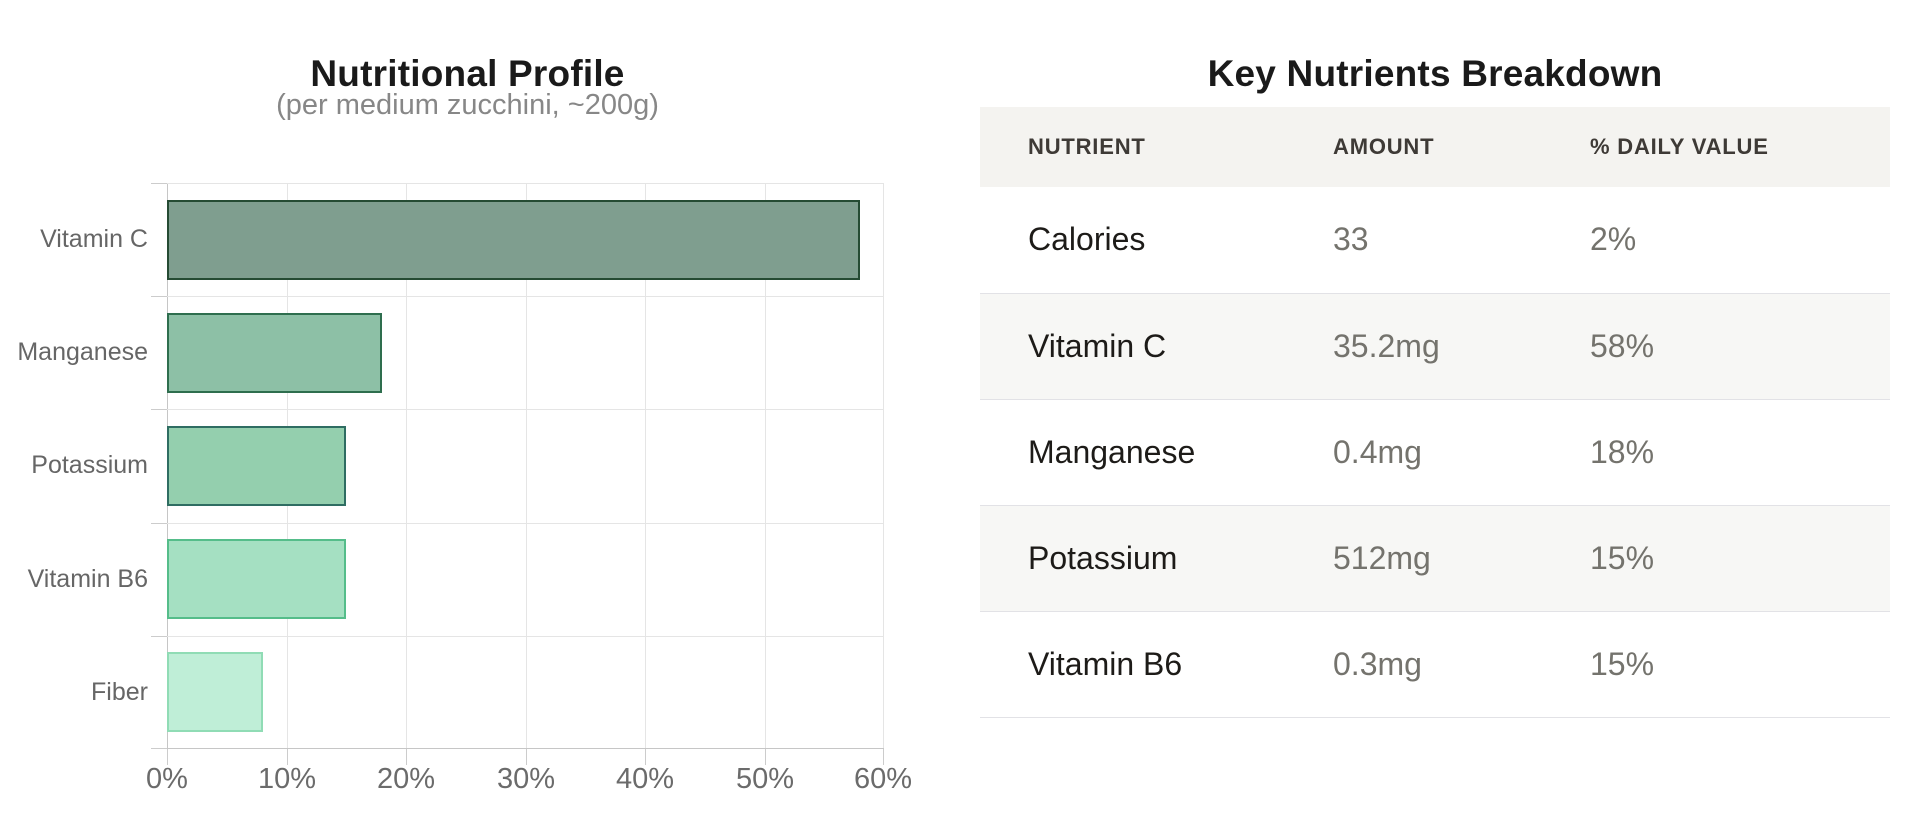 Image resolution: width=1912 pixels, height=814 pixels. Describe the element at coordinates (1105, 663) in the screenshot. I see `nutrient-cell: Vitamin B6` at that location.